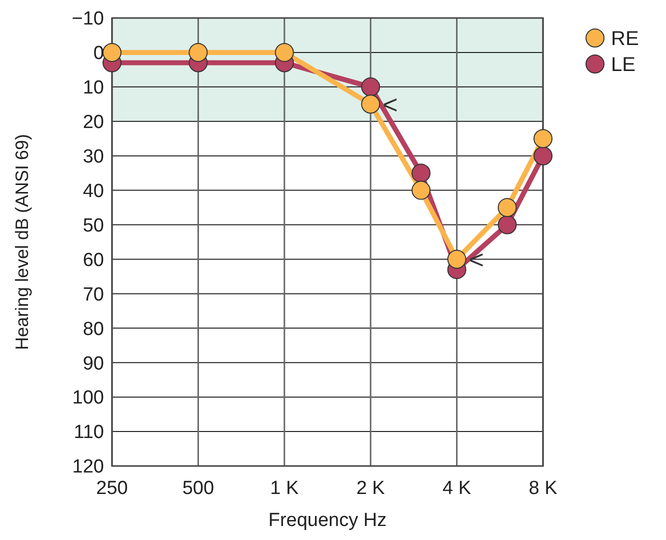 The width and height of the screenshot is (666, 540). I want to click on x-axis-title: Frequency Hz, so click(327, 520).